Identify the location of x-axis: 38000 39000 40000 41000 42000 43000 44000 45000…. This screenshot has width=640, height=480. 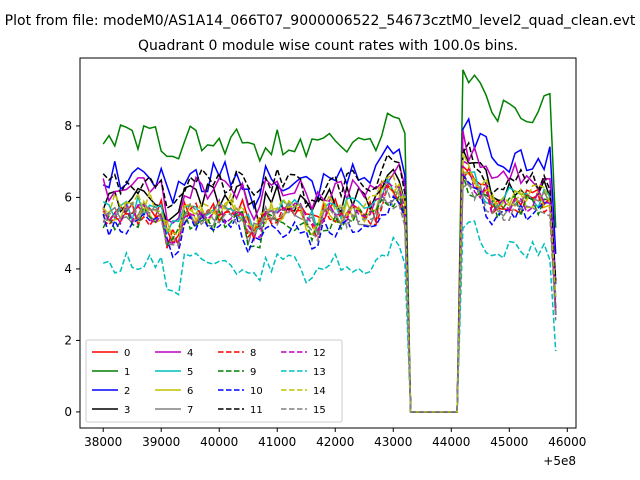
(335, 438).